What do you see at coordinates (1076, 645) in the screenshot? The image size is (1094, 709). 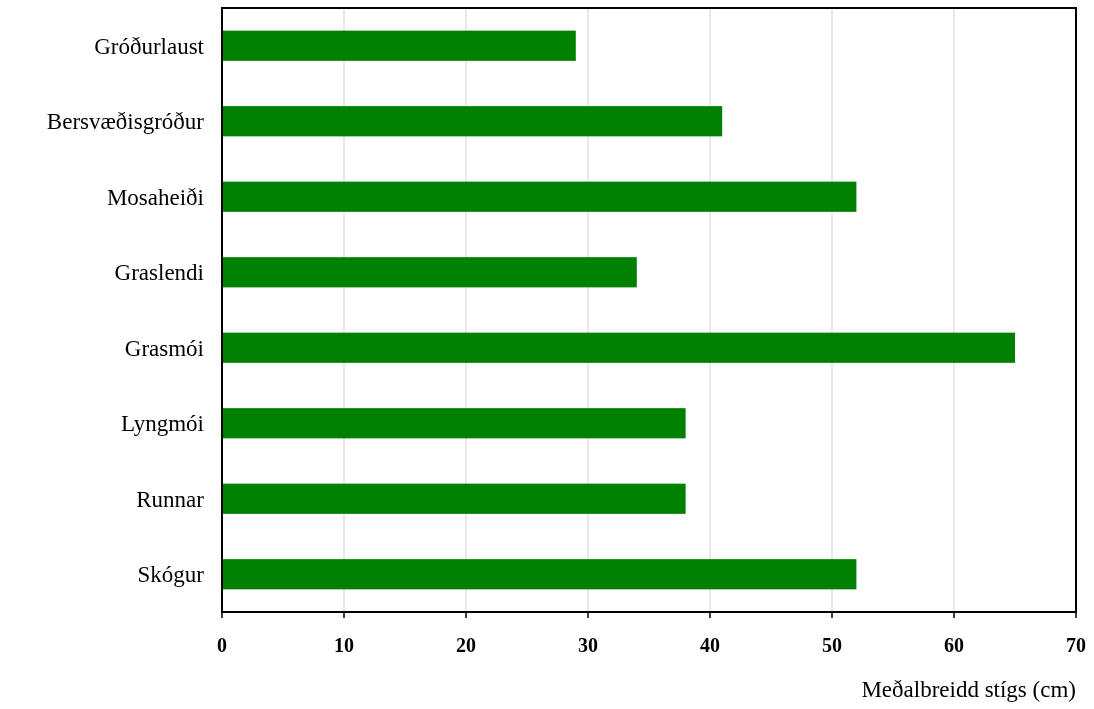 I see `x-tick-label: 70` at bounding box center [1076, 645].